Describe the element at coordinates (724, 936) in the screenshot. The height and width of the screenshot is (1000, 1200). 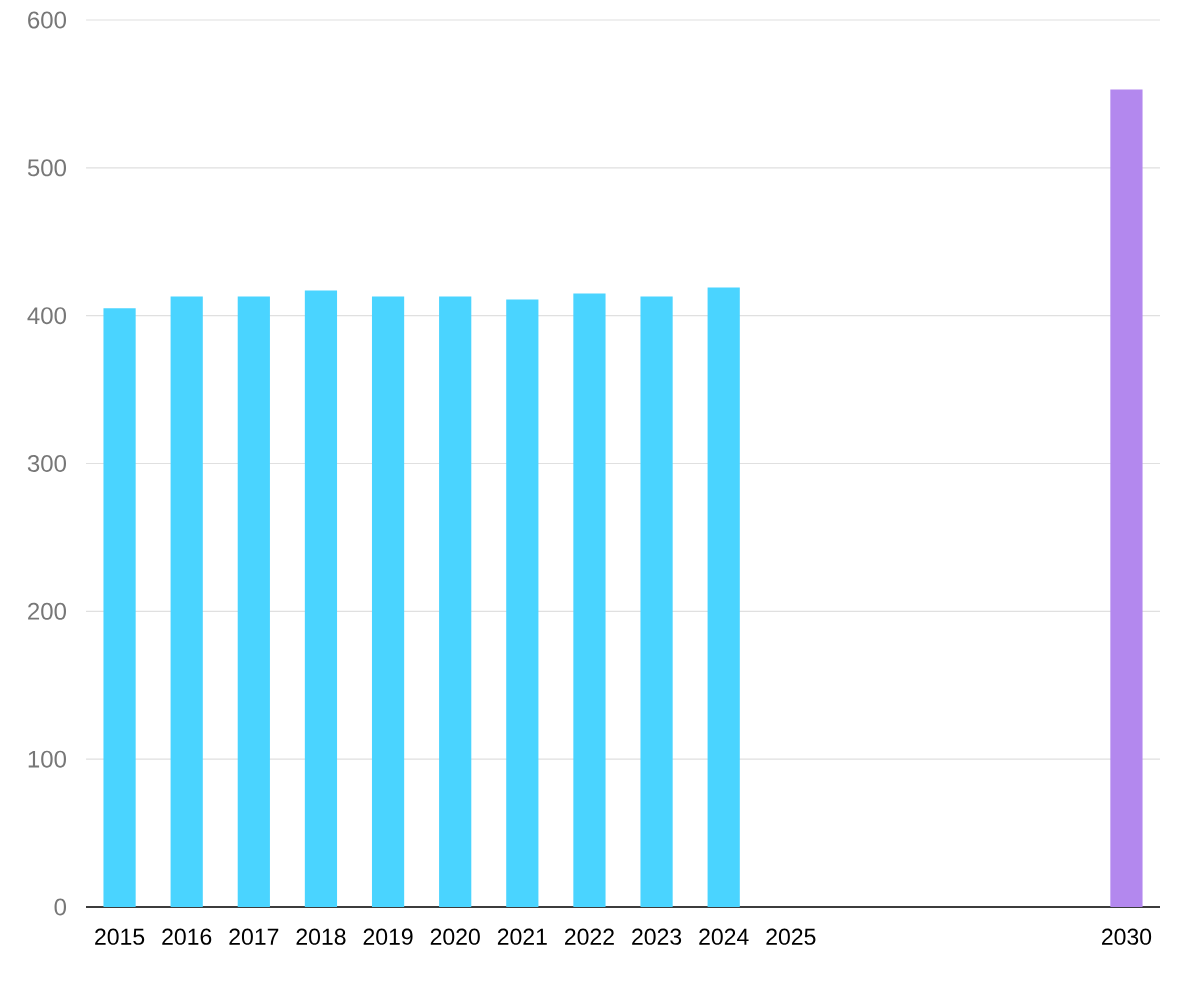
I see `x-tick-label: 2024` at that location.